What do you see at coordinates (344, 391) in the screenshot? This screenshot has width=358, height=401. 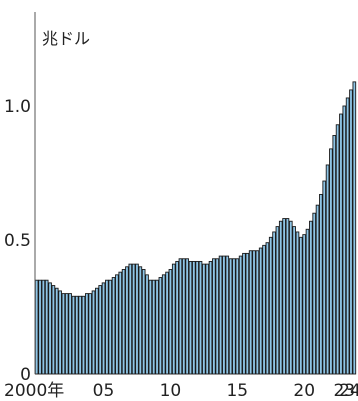 I see `x-tick-label-5: 23` at bounding box center [344, 391].